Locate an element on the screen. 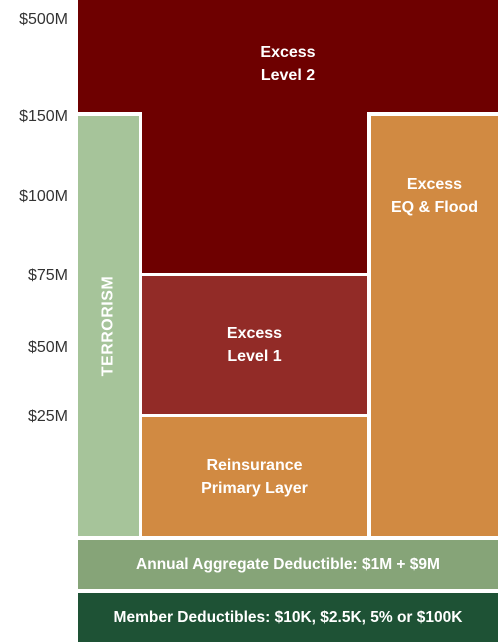 This screenshot has width=498, height=642. excess-eq-flood-label: Excess EQ & Flood is located at coordinates (434, 196).